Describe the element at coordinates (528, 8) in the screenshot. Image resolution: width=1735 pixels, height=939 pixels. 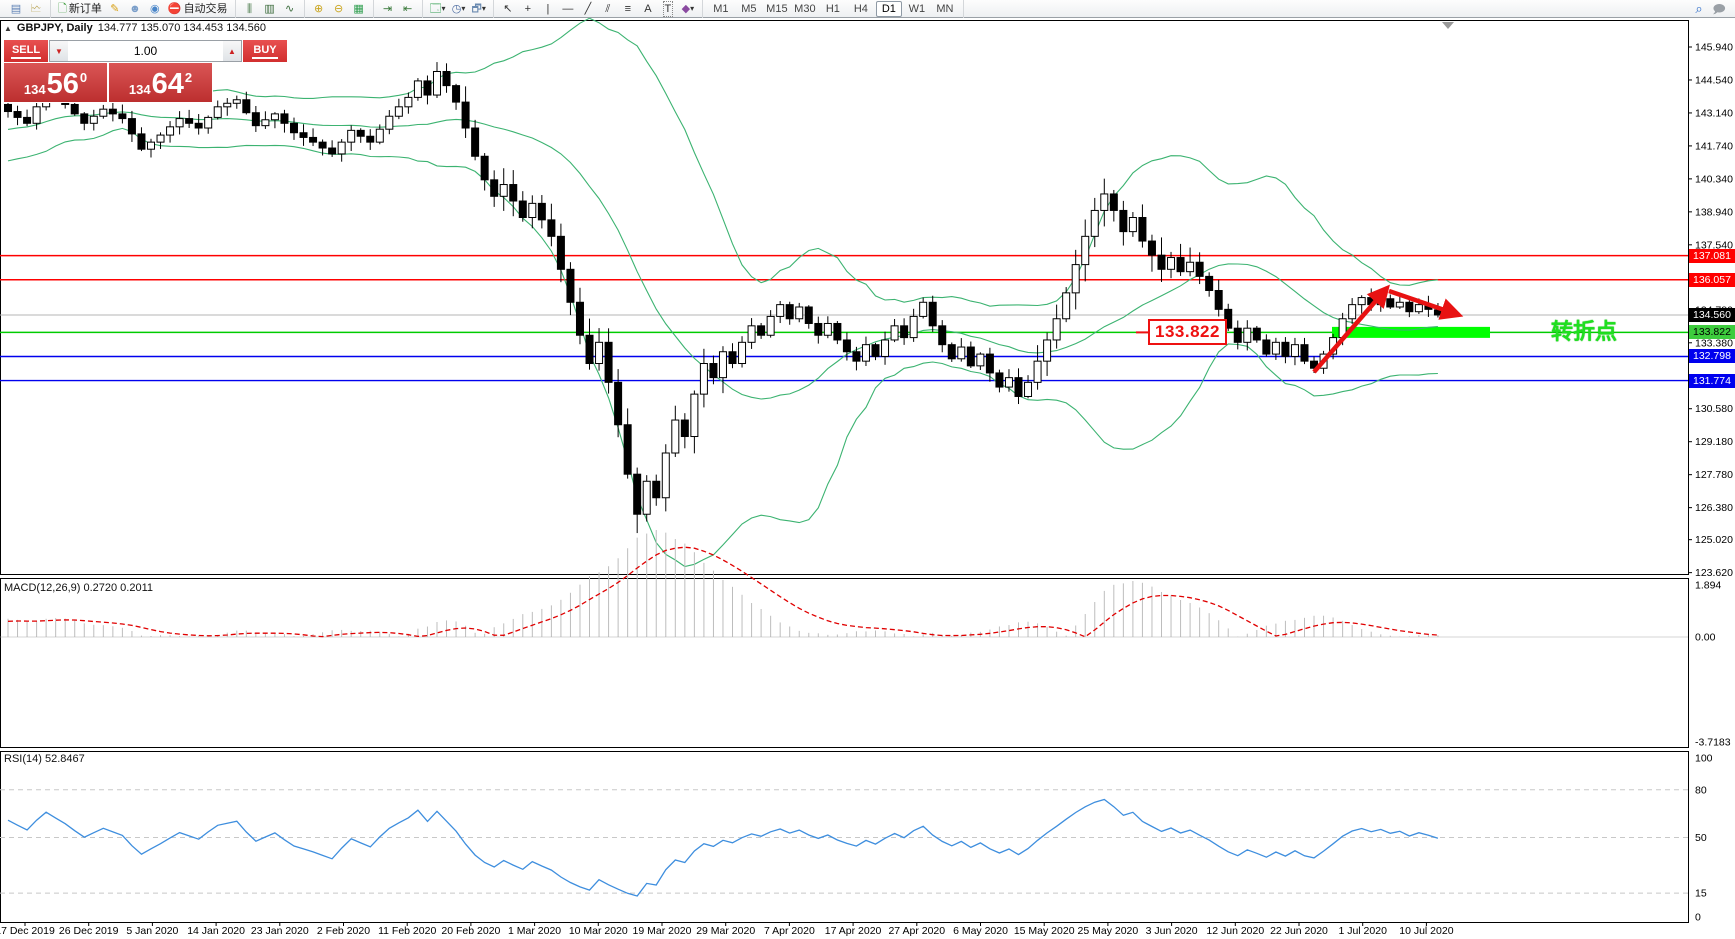
I see `crosshair-icon: +` at that location.